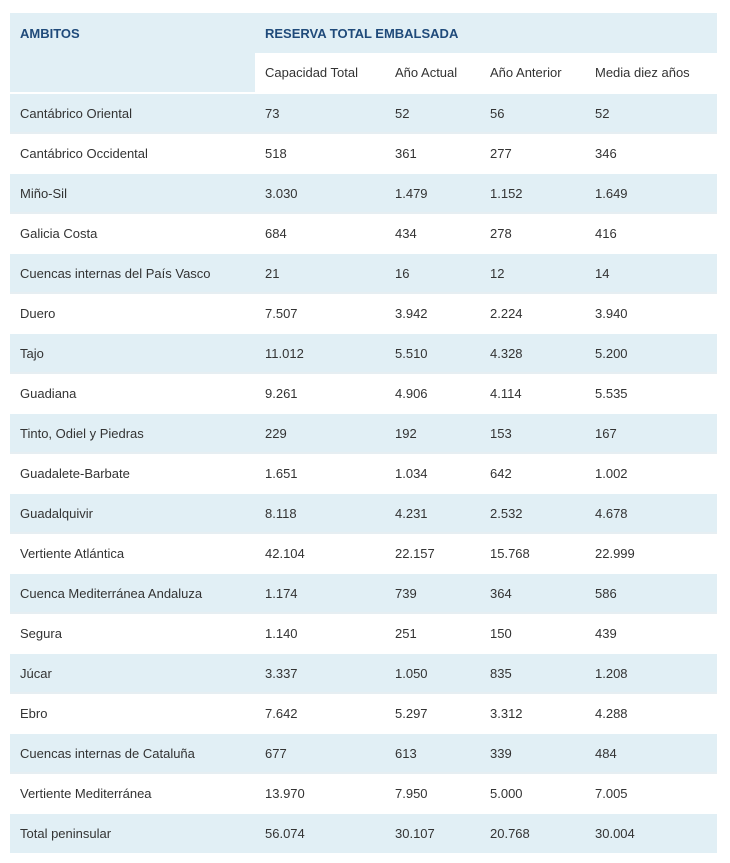 This screenshot has width=730, height=863. I want to click on cell-ano-anterior: 1.152, so click(532, 192).